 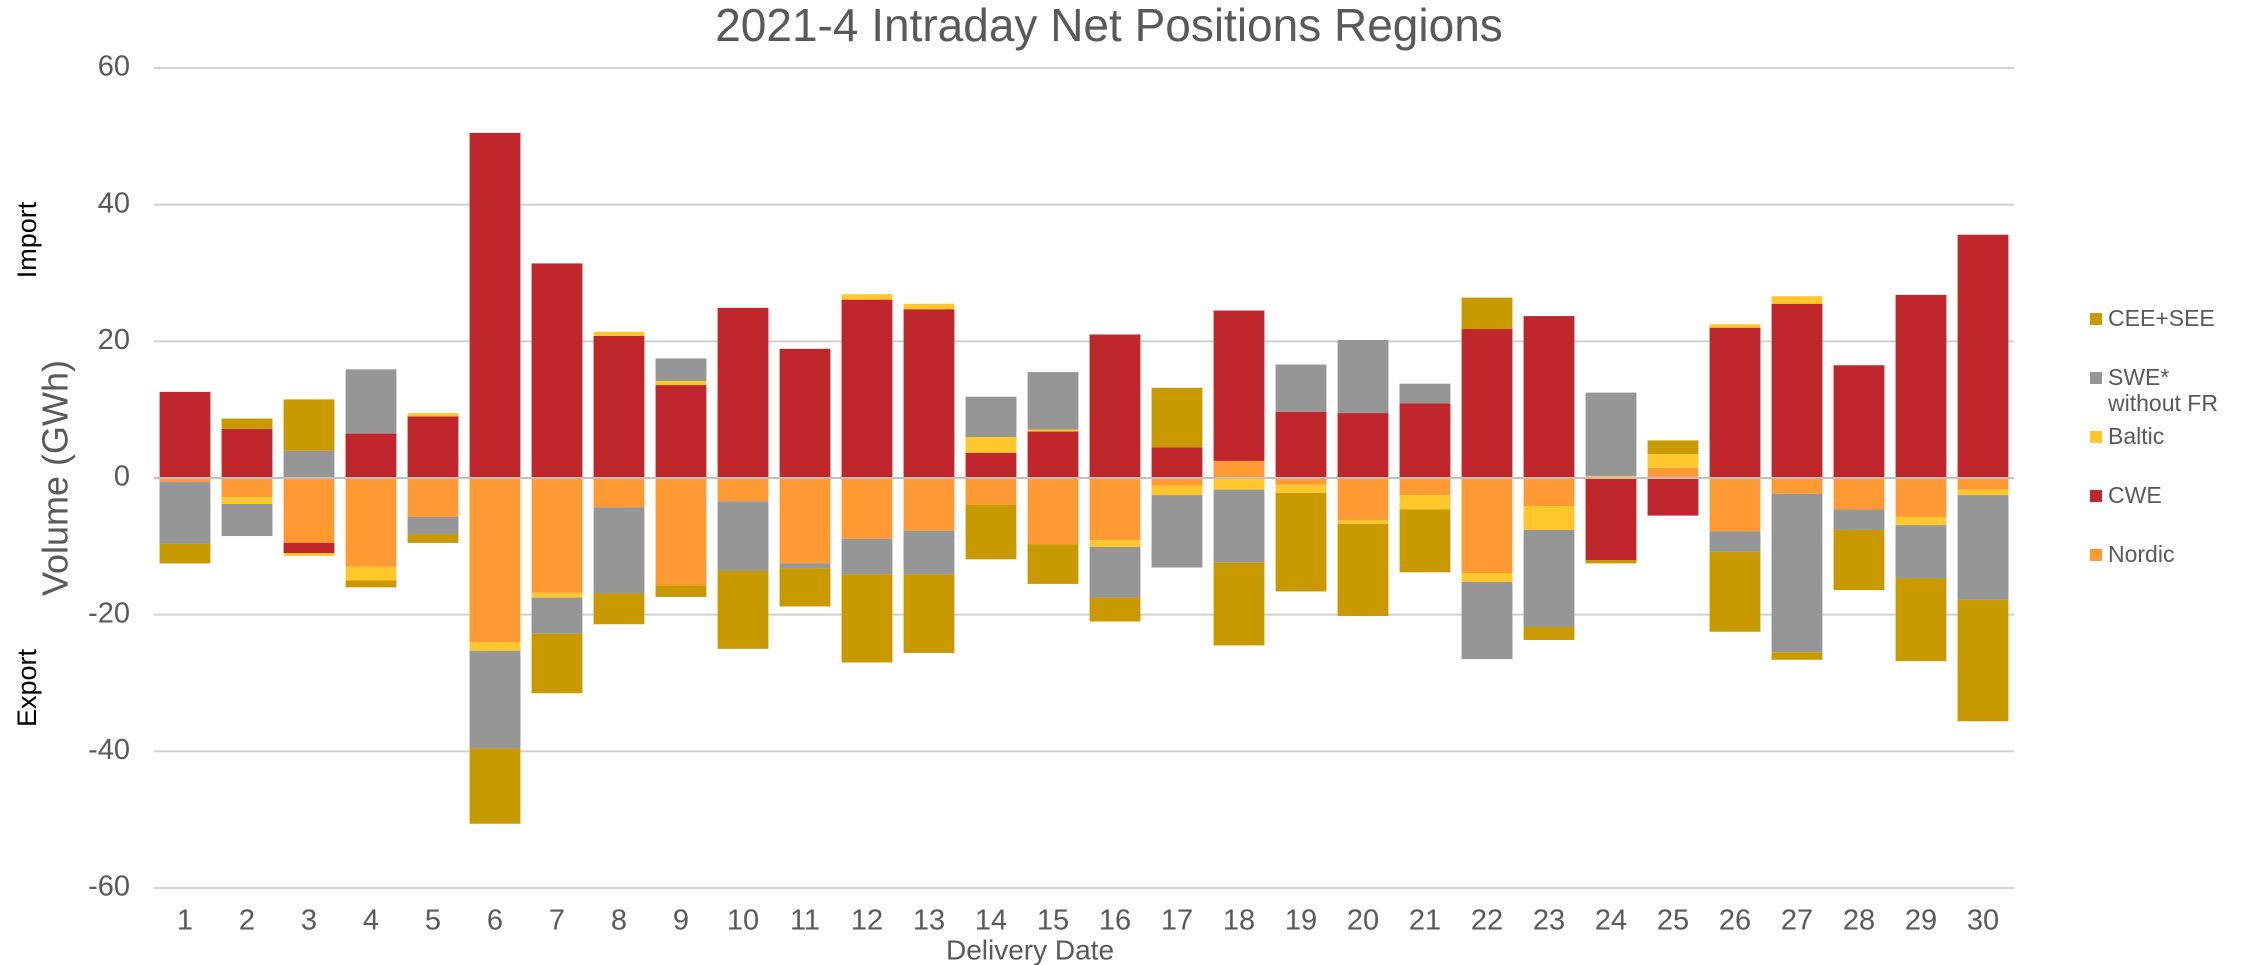 What do you see at coordinates (55, 478) in the screenshot?
I see `y-axis-label: Volume (GWh)` at bounding box center [55, 478].